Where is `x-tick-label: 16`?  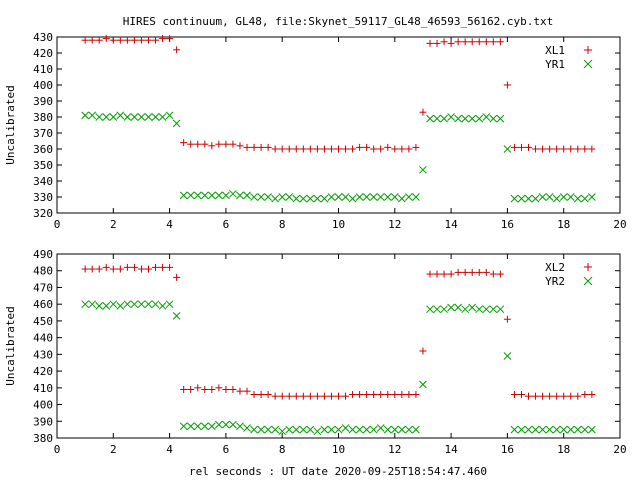
x-tick-label: 16 is located at coordinates (507, 449).